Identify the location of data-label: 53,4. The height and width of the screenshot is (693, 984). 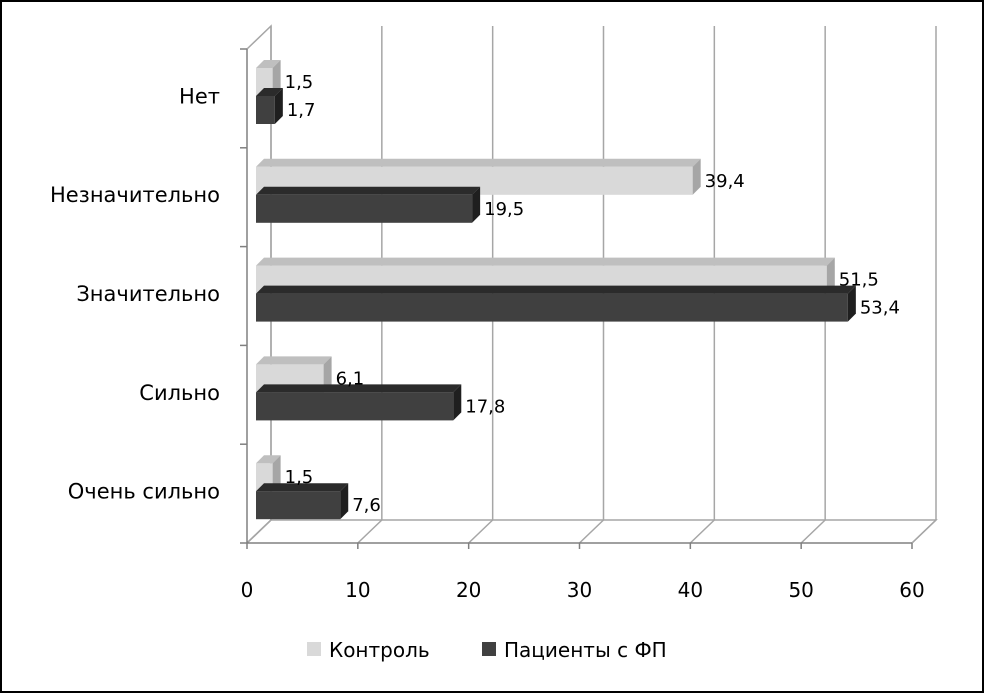
(880, 308).